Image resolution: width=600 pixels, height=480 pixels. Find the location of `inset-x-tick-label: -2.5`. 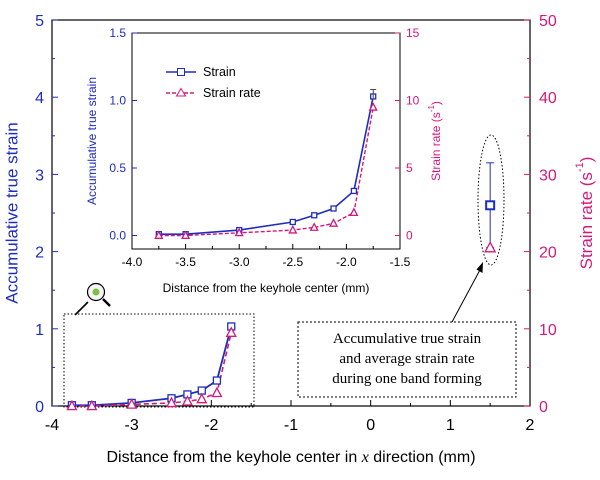

inset-x-tick-label: -2.5 is located at coordinates (292, 262).